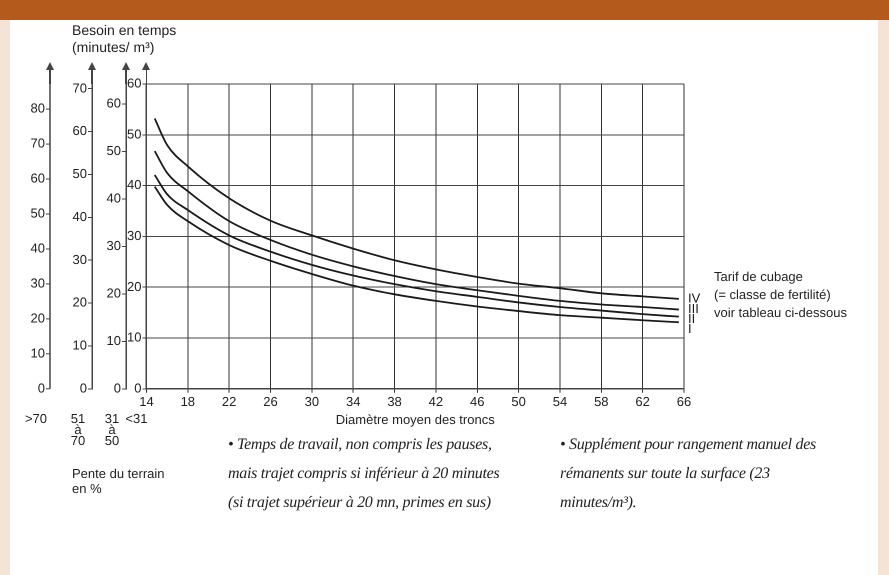 This screenshot has height=575, width=889. I want to click on y3-axis-title: 51 à 70, so click(78, 429).